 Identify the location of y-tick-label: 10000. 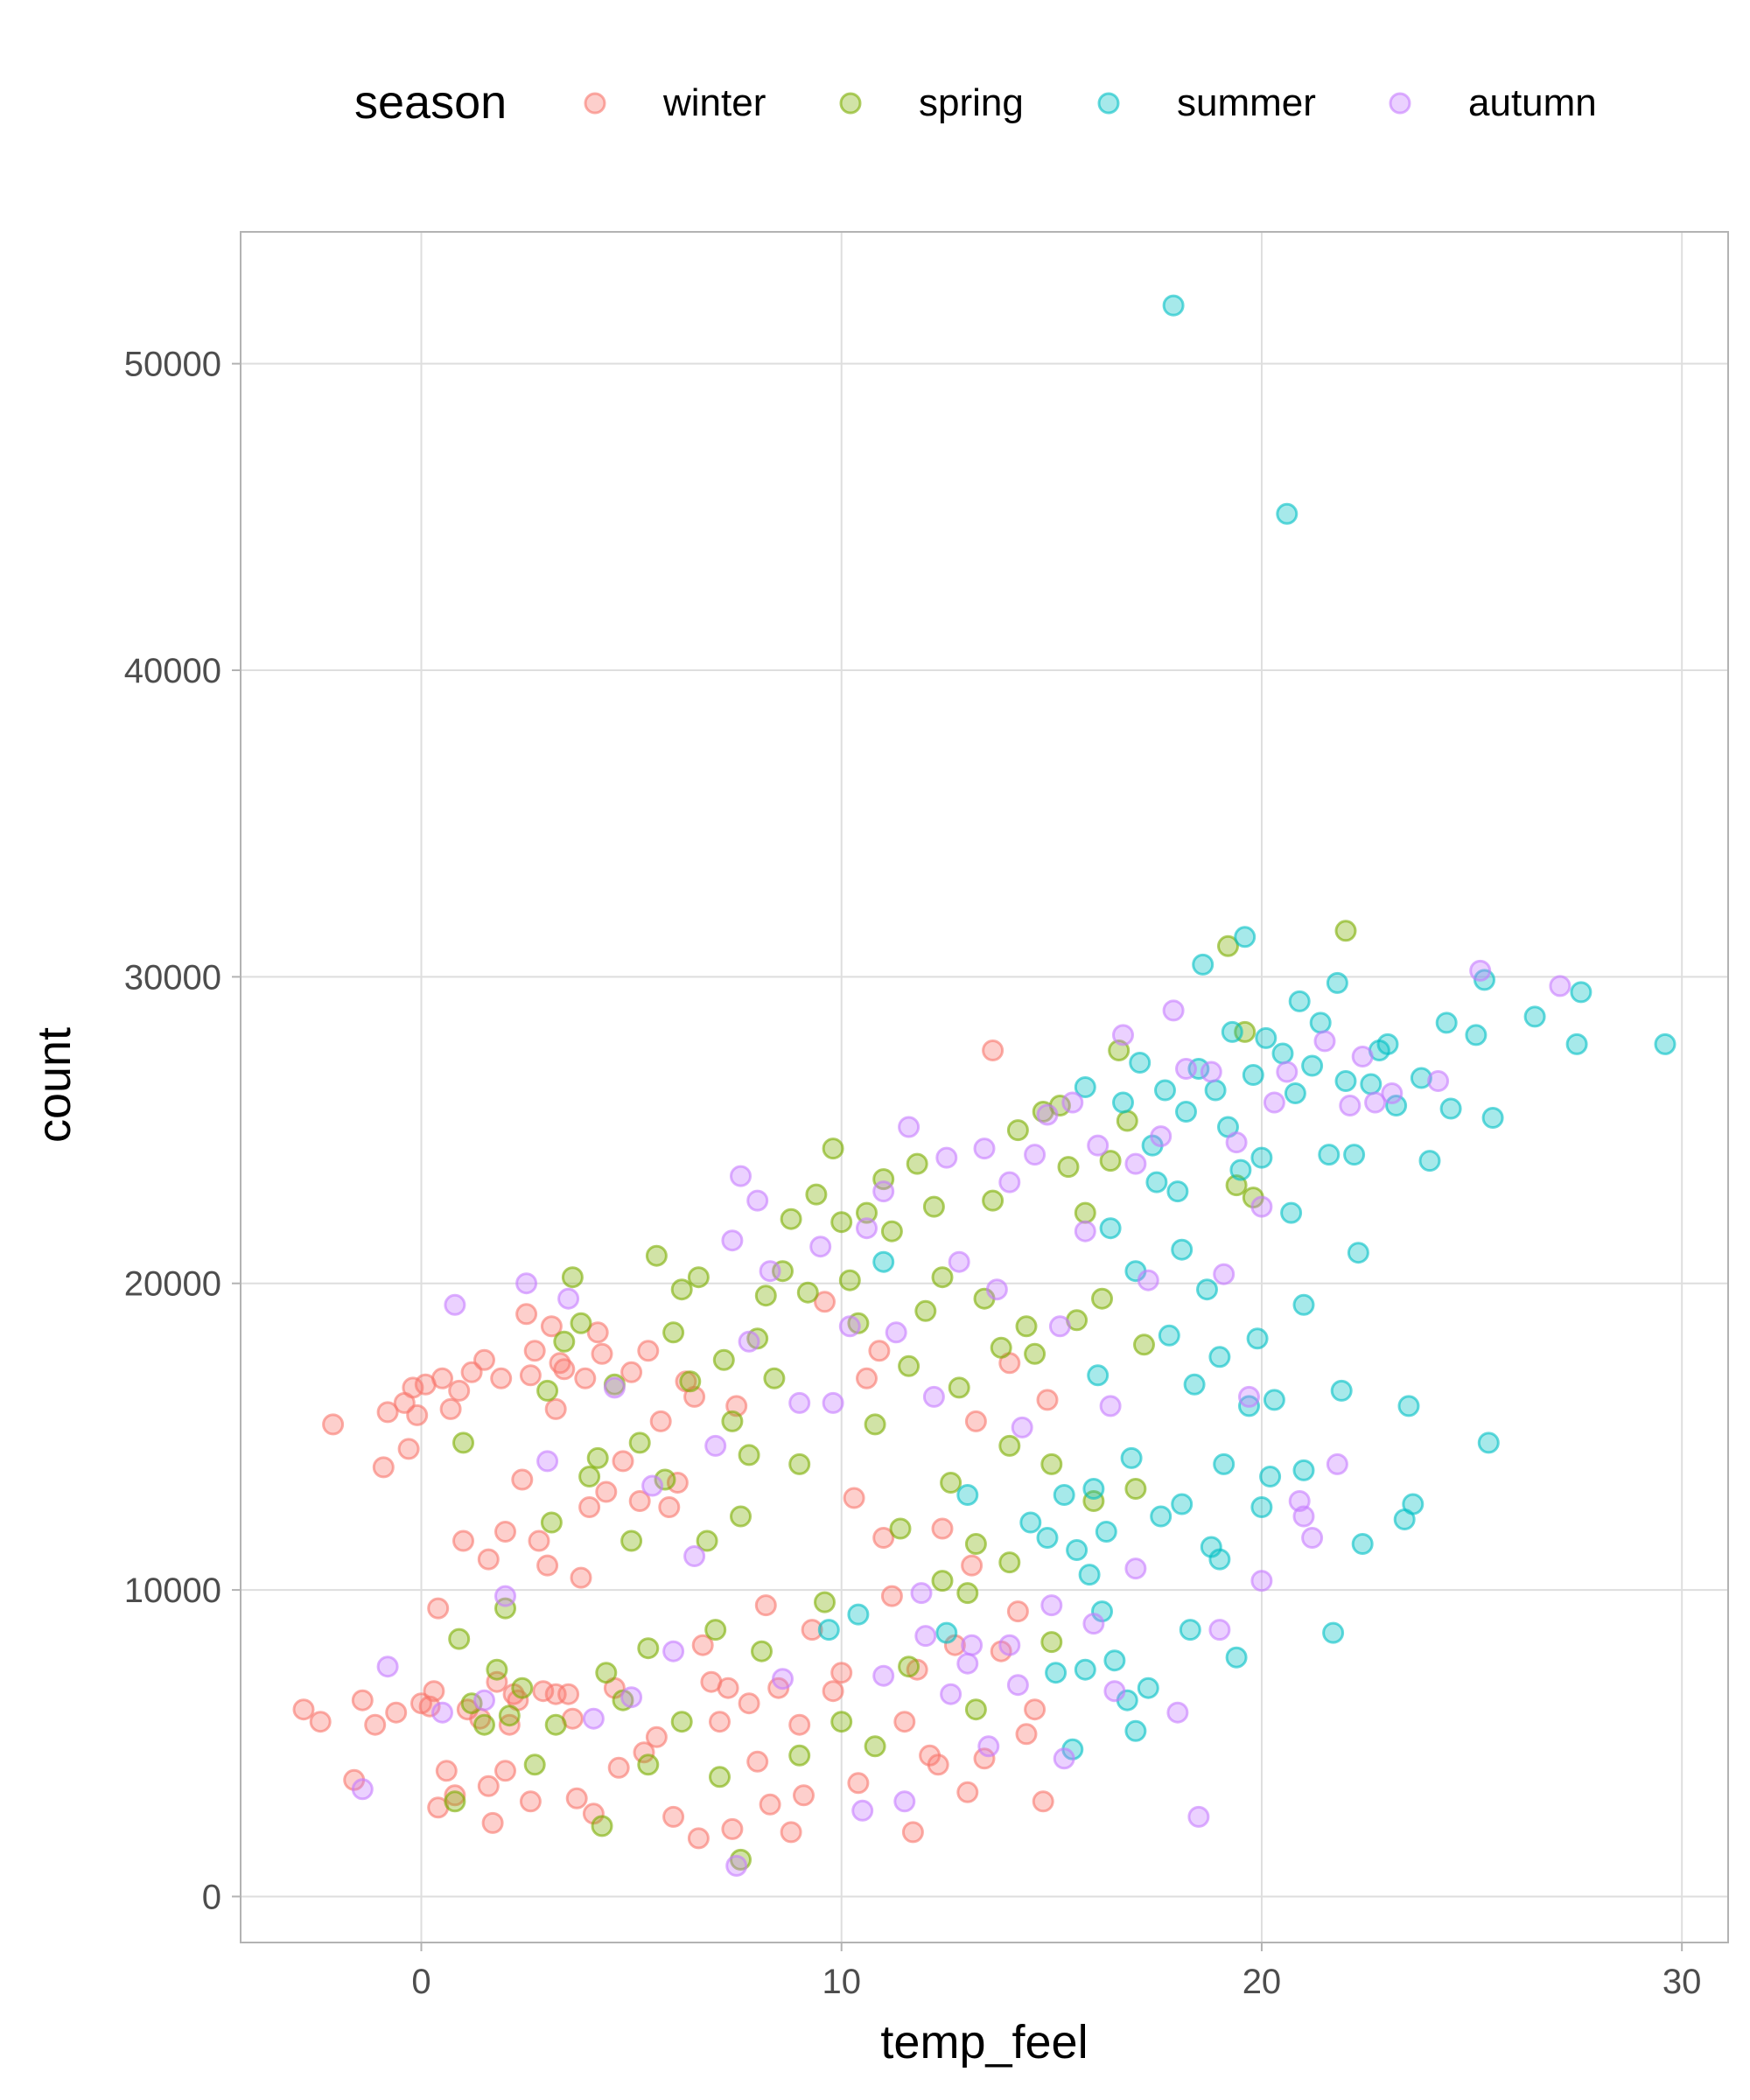
(172, 1591).